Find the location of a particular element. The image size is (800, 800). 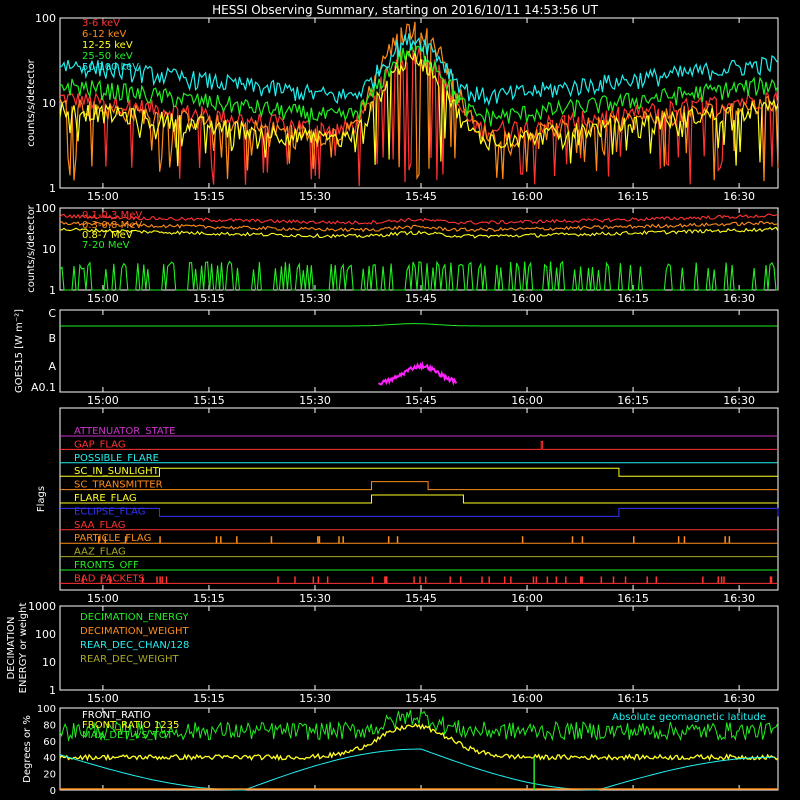

legend-entry: DECIMATION_ENERGY is located at coordinates (134, 617).